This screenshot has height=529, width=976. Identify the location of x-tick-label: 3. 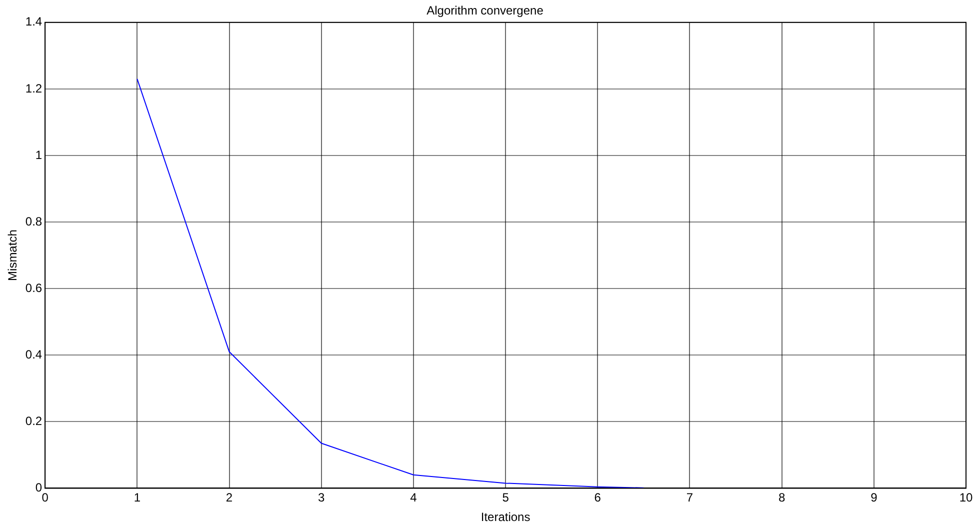
(322, 497).